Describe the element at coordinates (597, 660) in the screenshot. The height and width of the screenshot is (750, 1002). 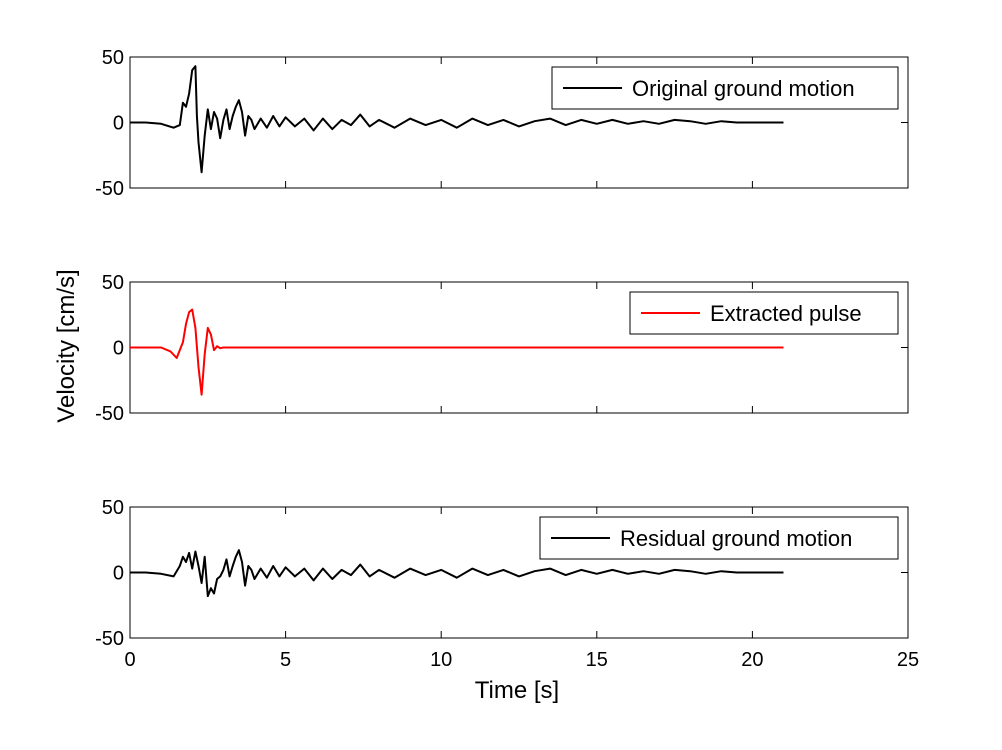
I see `x-tick-label: 15` at that location.